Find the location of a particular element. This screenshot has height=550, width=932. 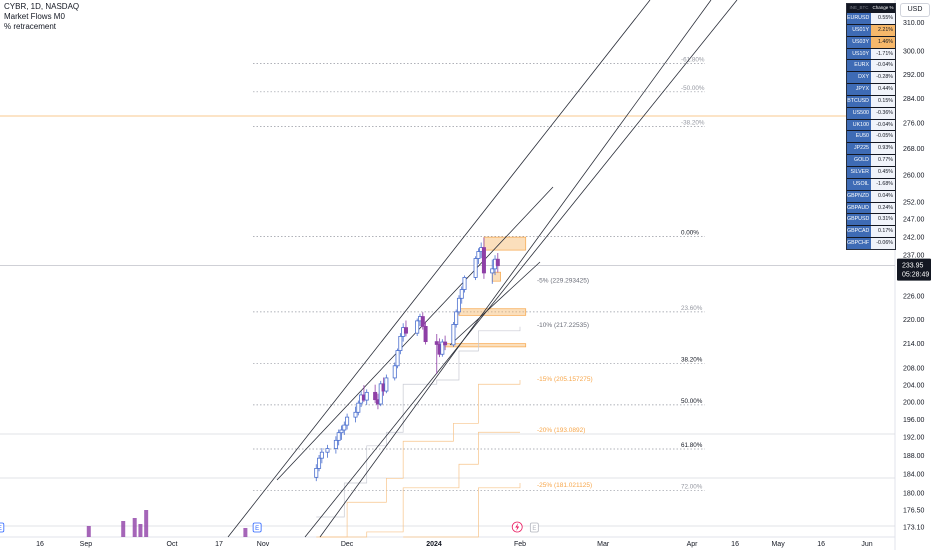

time-tick-label: May is located at coordinates (778, 544).